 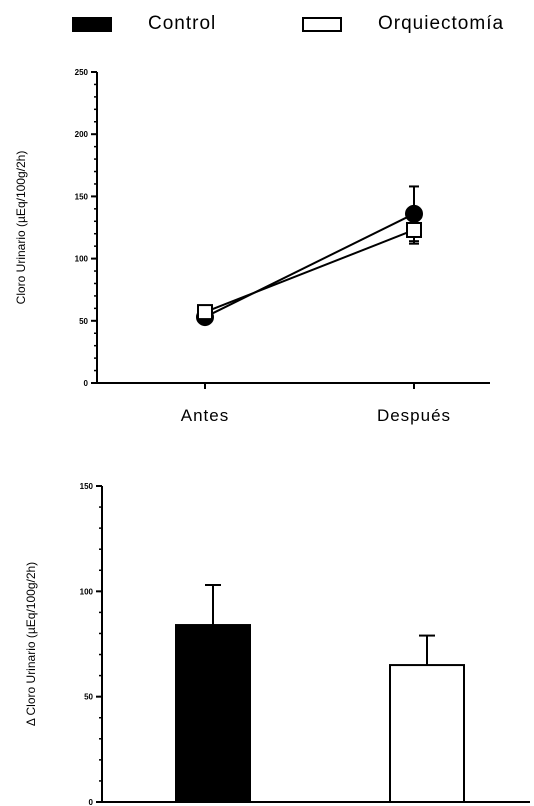 What do you see at coordinates (144, 24) in the screenshot?
I see `legend-item-control: Control` at bounding box center [144, 24].